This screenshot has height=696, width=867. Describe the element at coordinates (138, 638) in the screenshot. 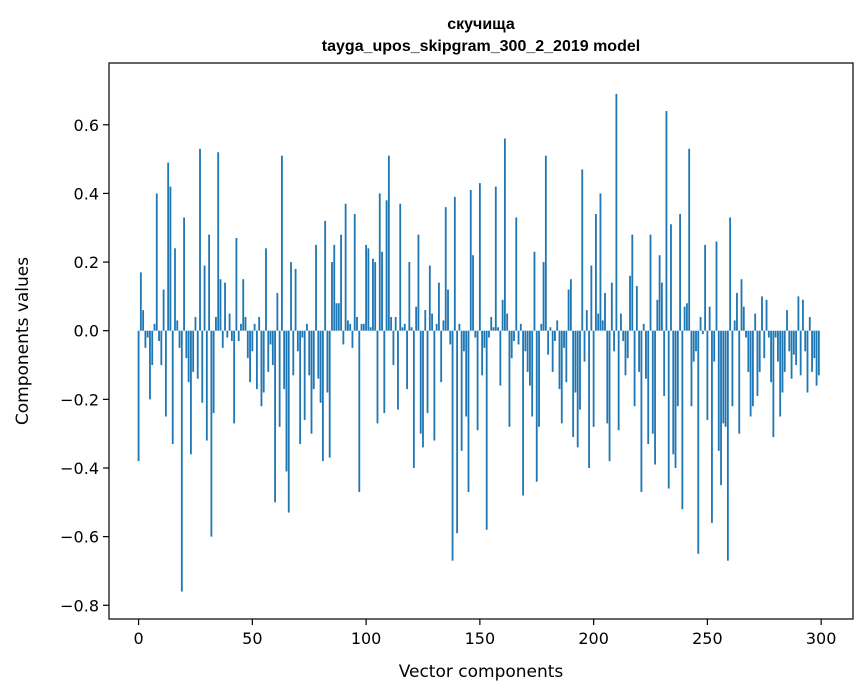

I see `x-tick-label: 0` at that location.